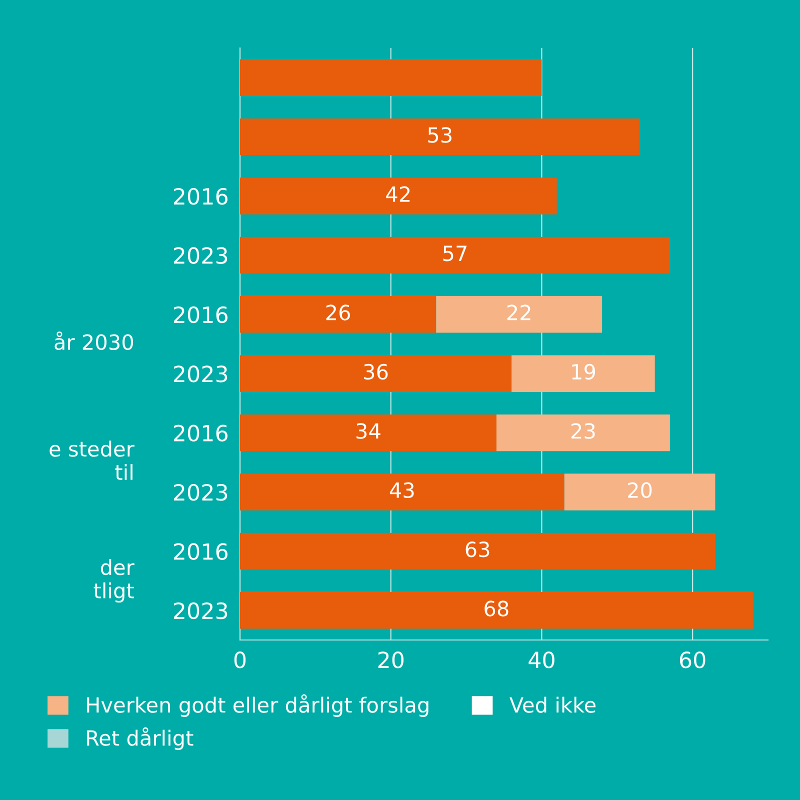 The height and width of the screenshot is (800, 800). What do you see at coordinates (94, 340) in the screenshot?
I see `text: år 2030` at bounding box center [94, 340].